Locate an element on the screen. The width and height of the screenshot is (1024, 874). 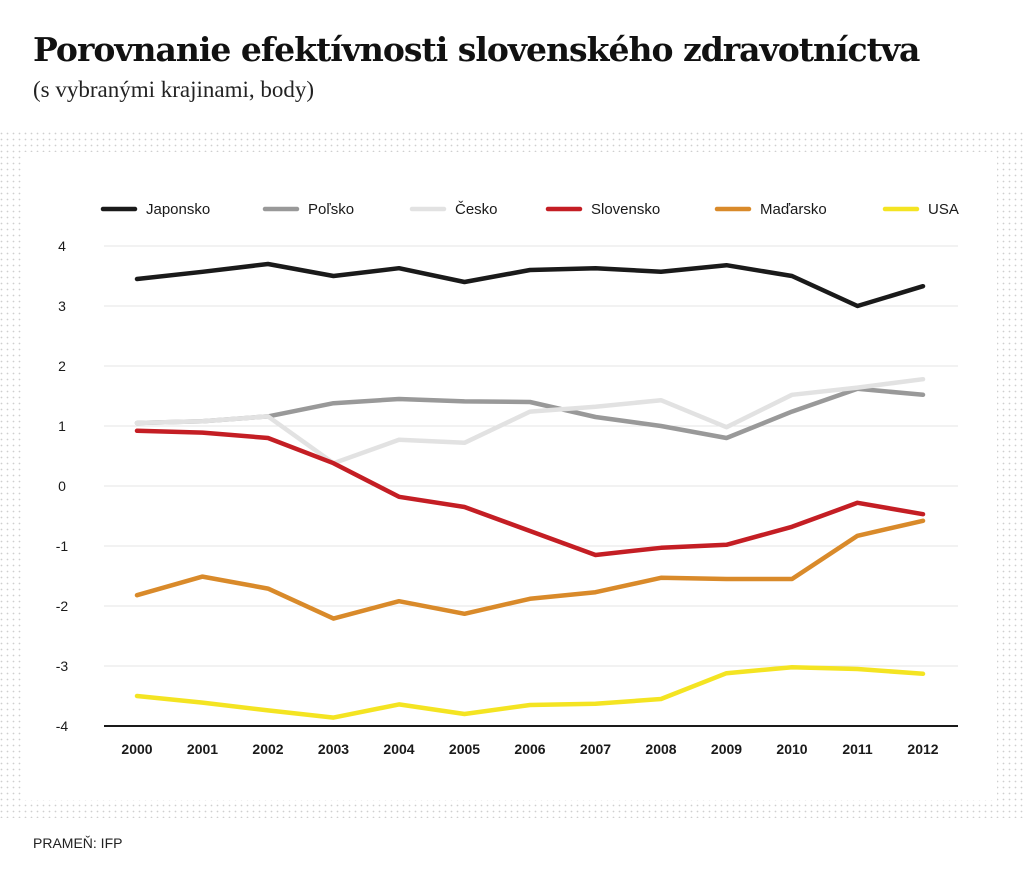
x-tick-label: 2002 is located at coordinates (267, 749).